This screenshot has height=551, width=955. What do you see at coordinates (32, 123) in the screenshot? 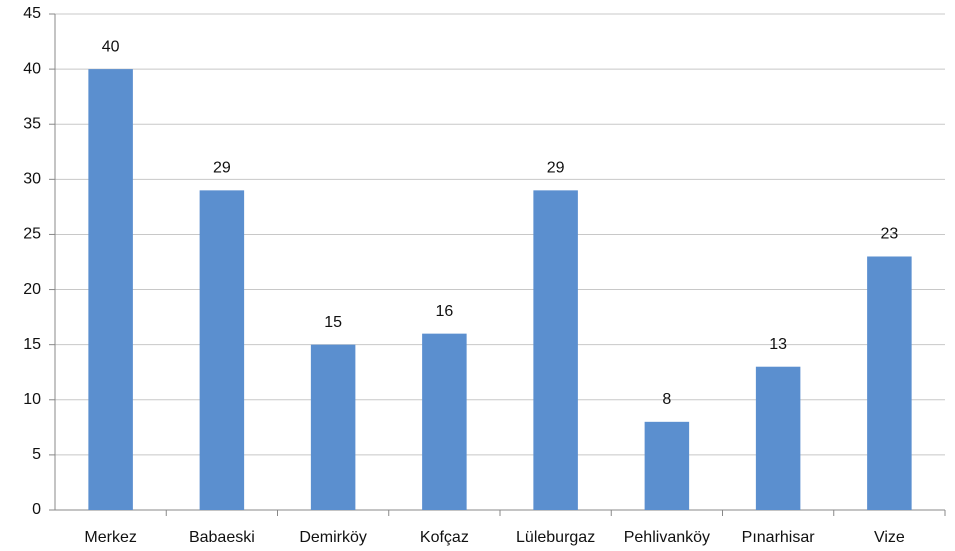
I see `y-tick-label: 35` at bounding box center [32, 123].